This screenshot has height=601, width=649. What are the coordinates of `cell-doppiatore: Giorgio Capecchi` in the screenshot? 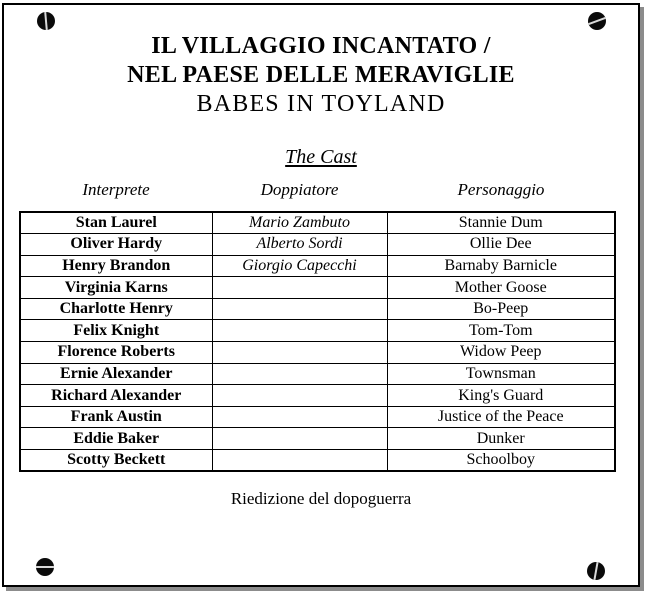 It's located at (299, 266).